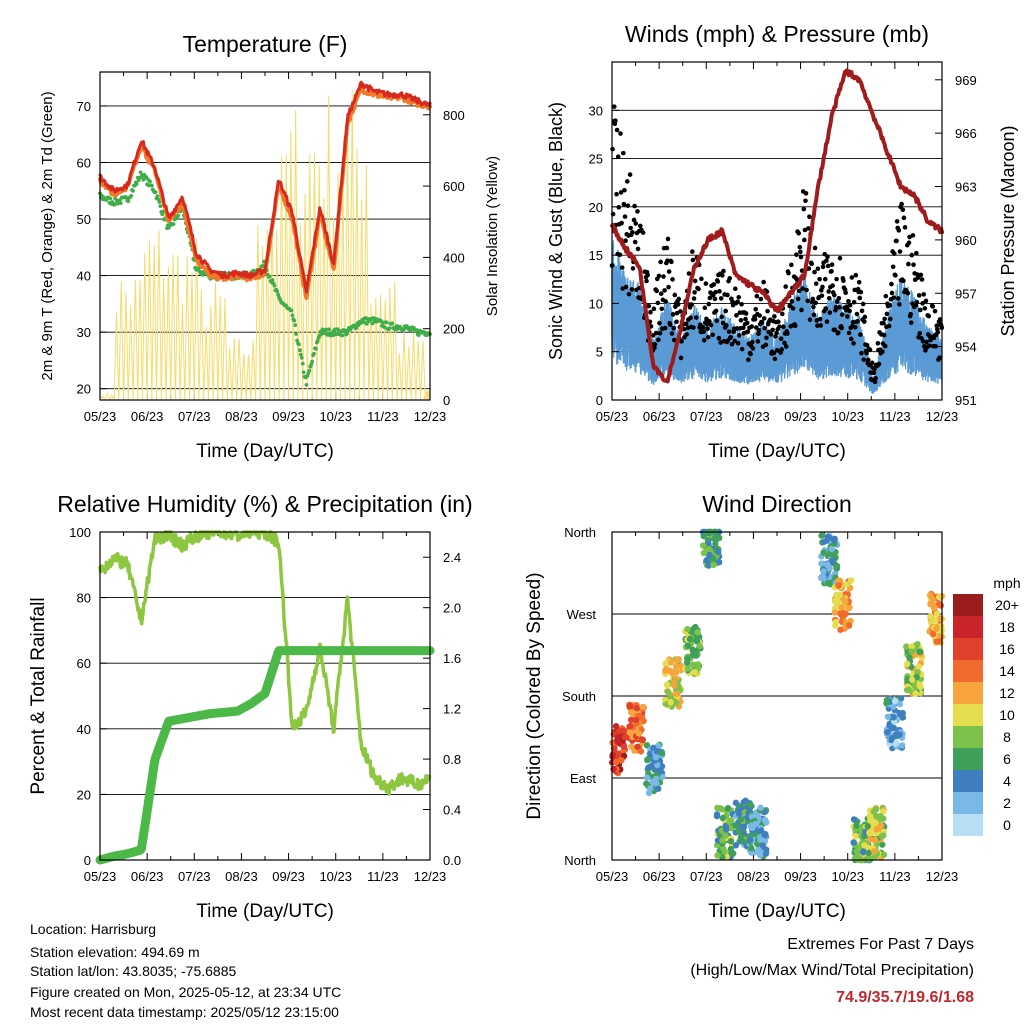 This screenshot has height=1024, width=1024. I want to click on x-tick-label-4: 12/23, so click(942, 876).